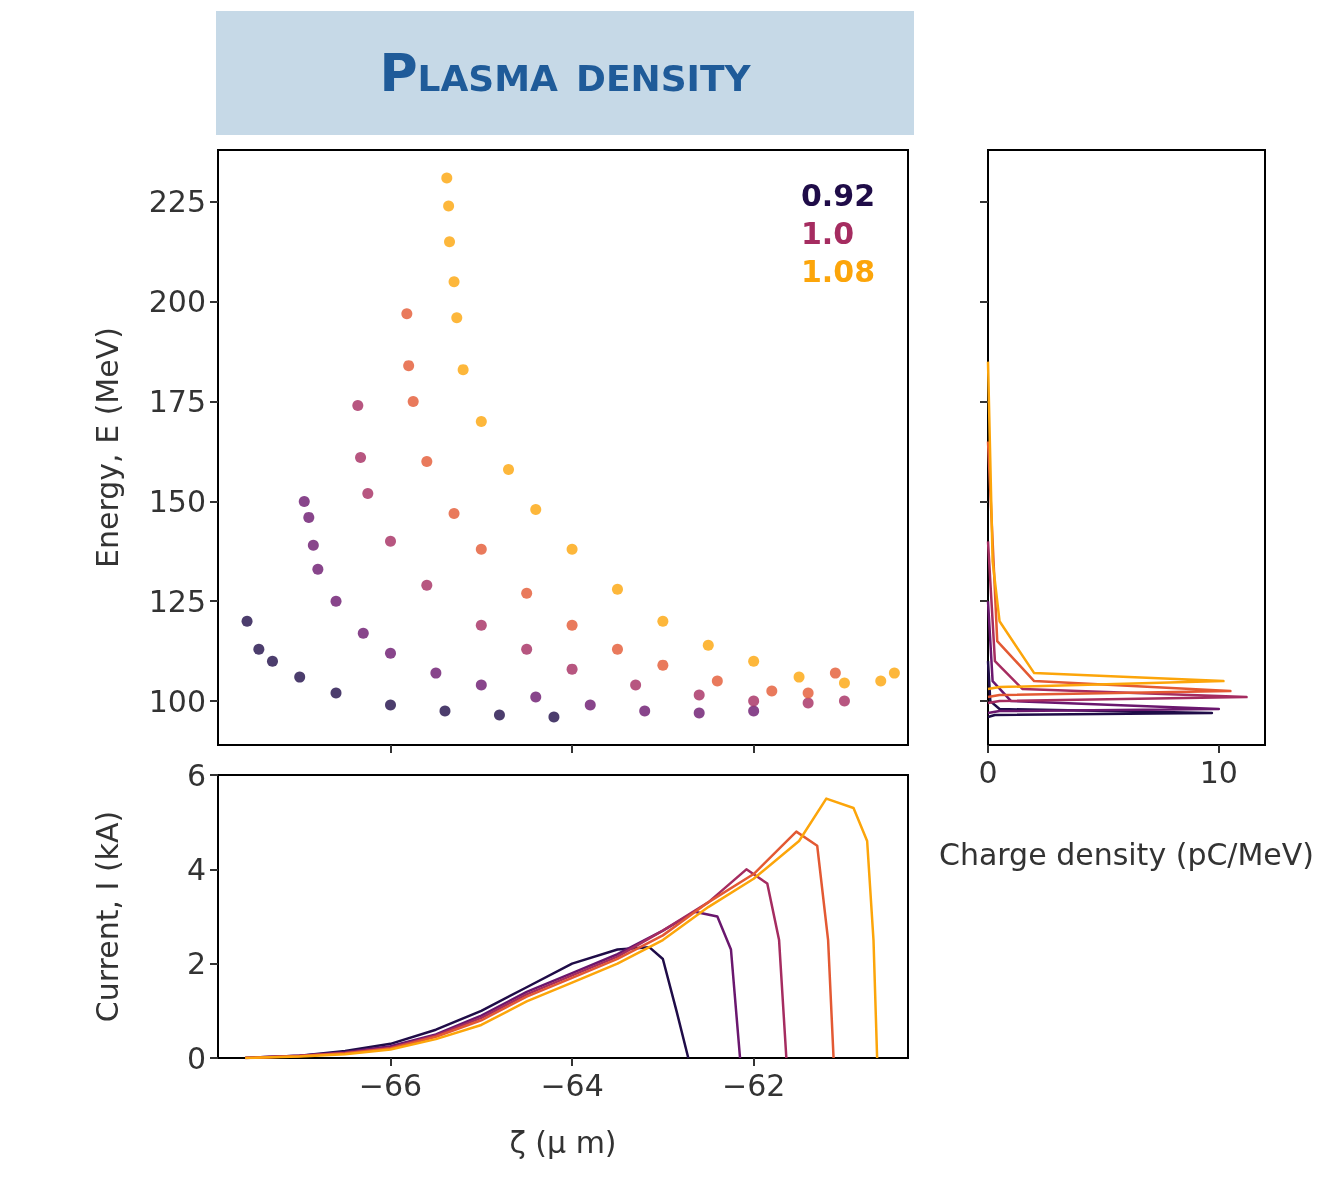  I want to click on y-tick-label: 6, so click(196, 775).